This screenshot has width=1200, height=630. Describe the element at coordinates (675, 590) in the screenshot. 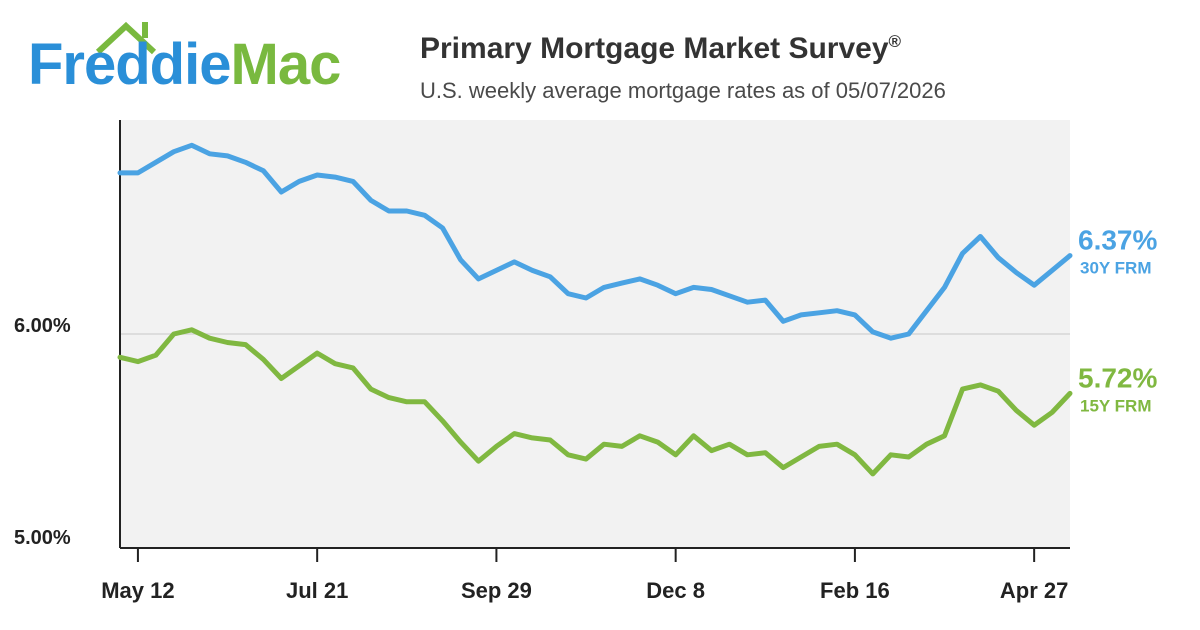

I see `x-tick-label: Dec 8` at that location.